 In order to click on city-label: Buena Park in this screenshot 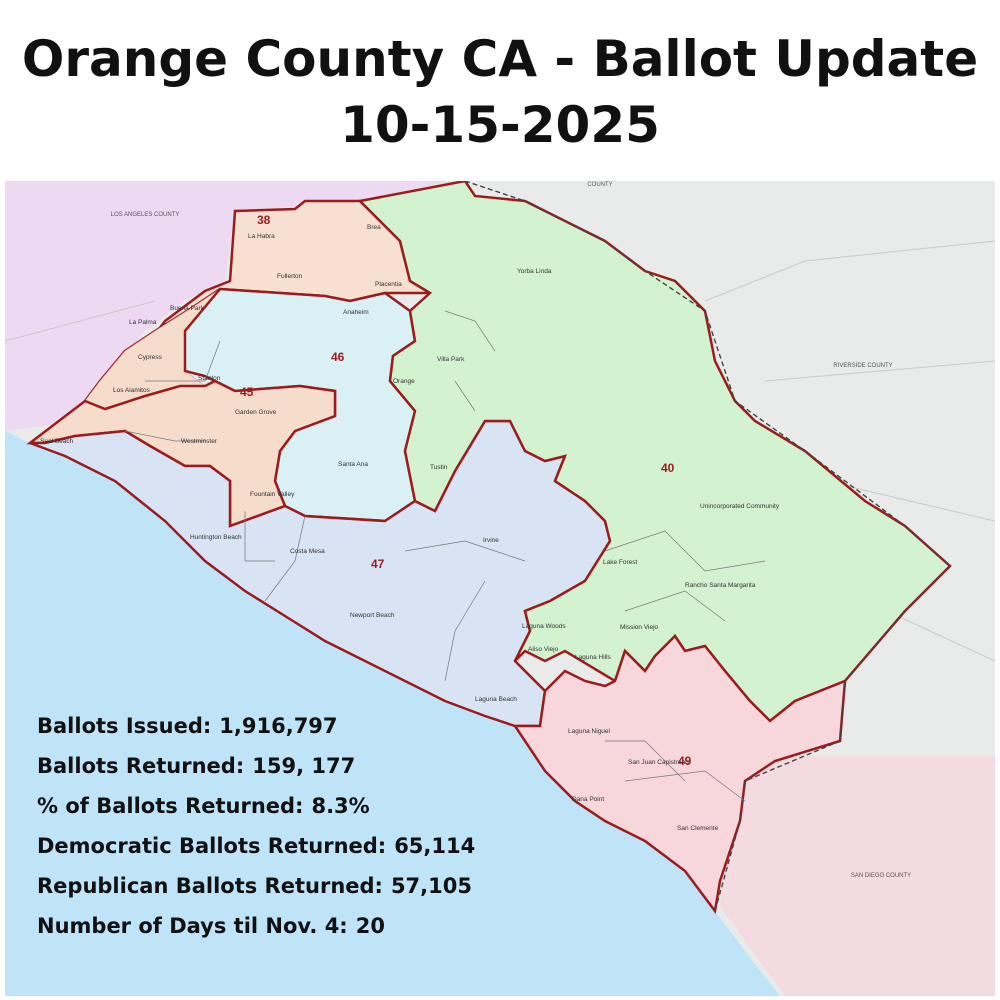, I will do `click(187, 308)`.